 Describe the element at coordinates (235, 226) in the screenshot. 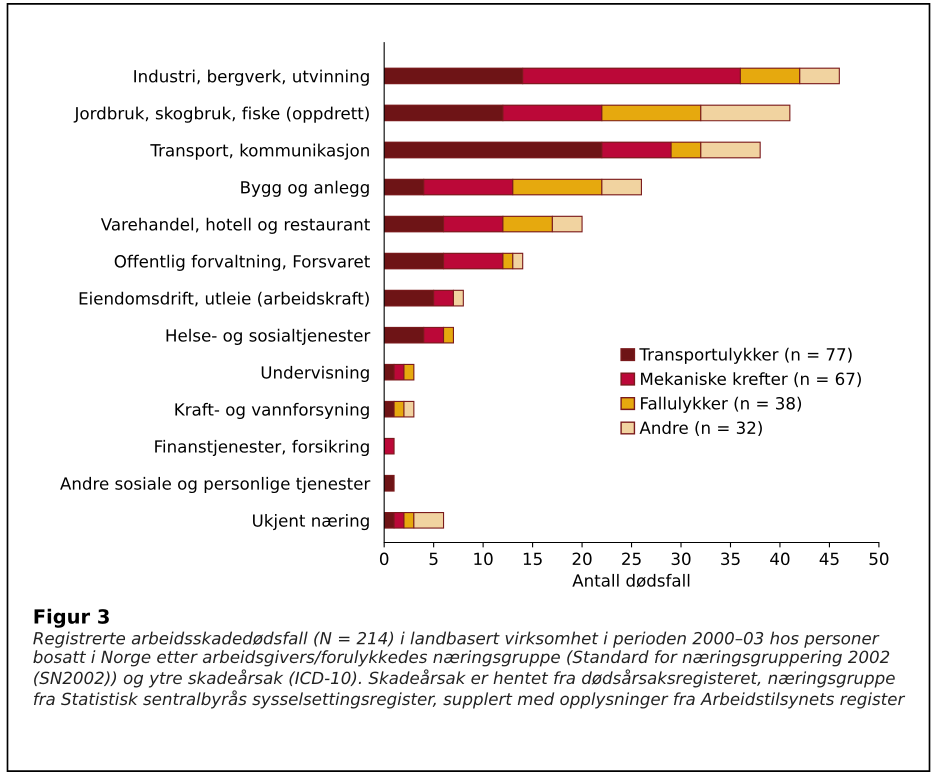

I see `y-tick-label: Varehandel, hotell og restaurant` at that location.